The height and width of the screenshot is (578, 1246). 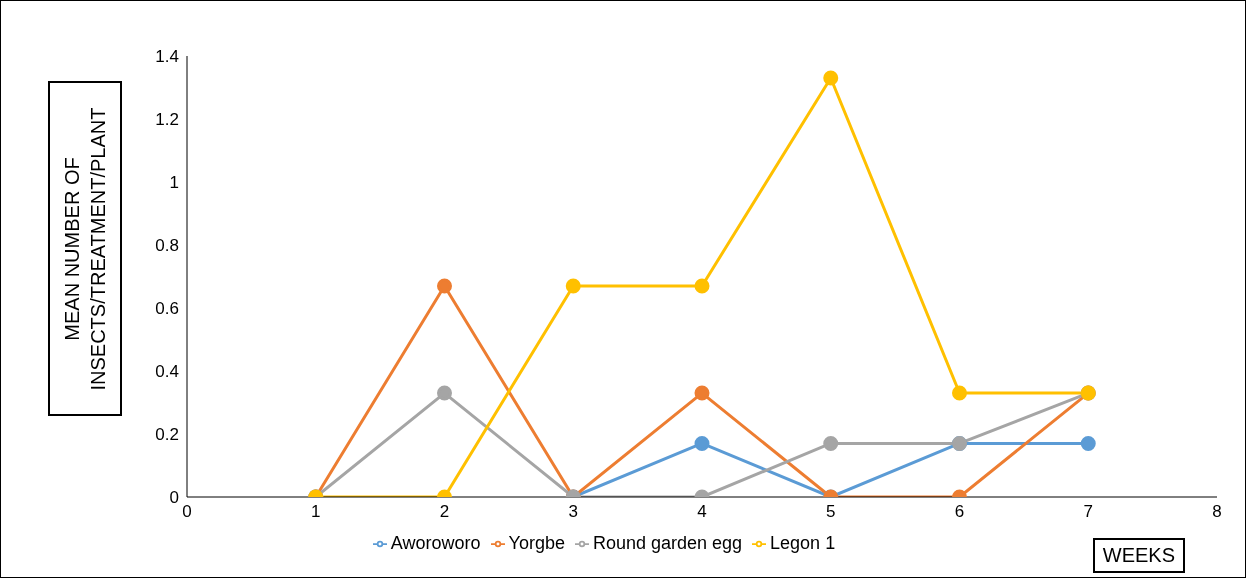 I want to click on x-tick-label: 6, so click(x=959, y=512).